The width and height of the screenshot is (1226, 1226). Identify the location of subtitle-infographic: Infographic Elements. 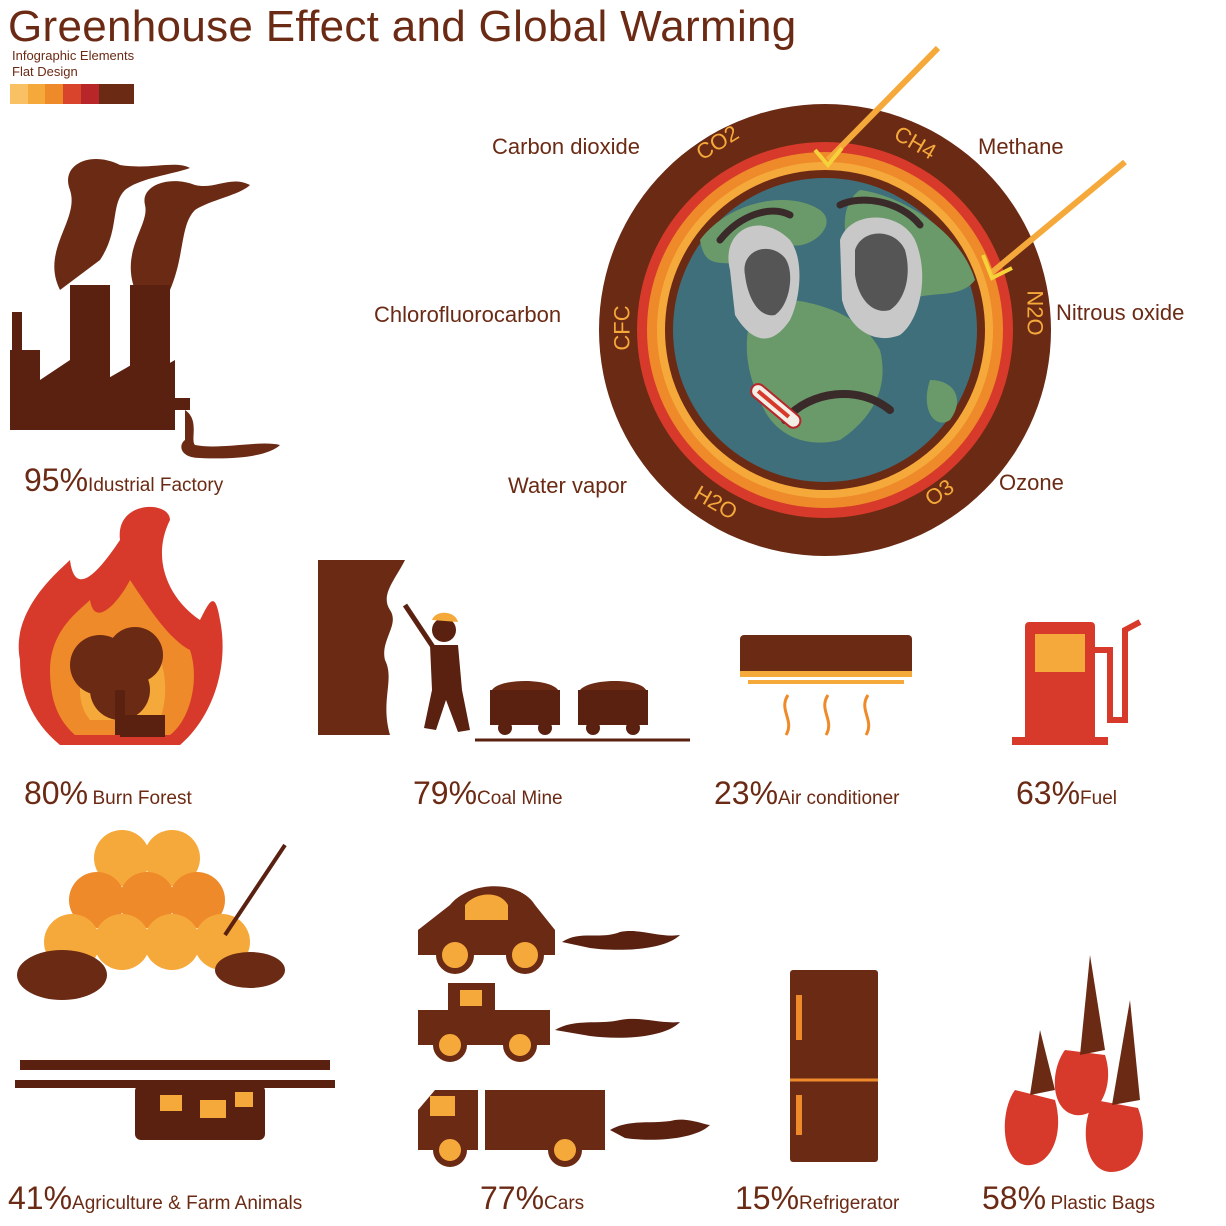
(73, 55).